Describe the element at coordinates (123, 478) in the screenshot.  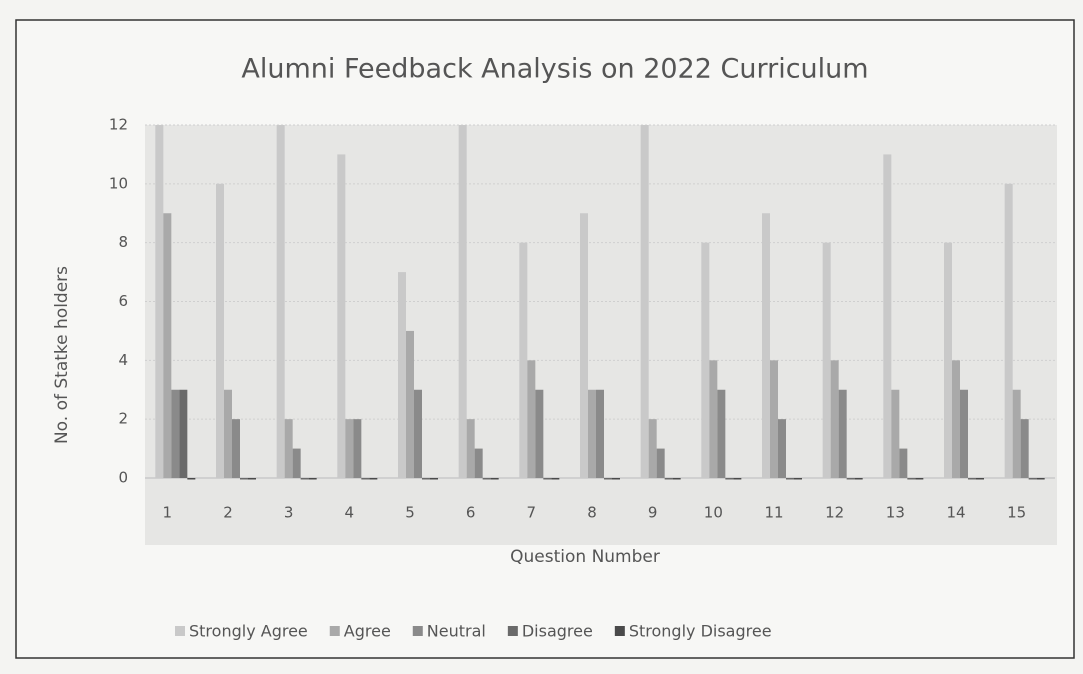
I see `y-tick-label: 0` at that location.